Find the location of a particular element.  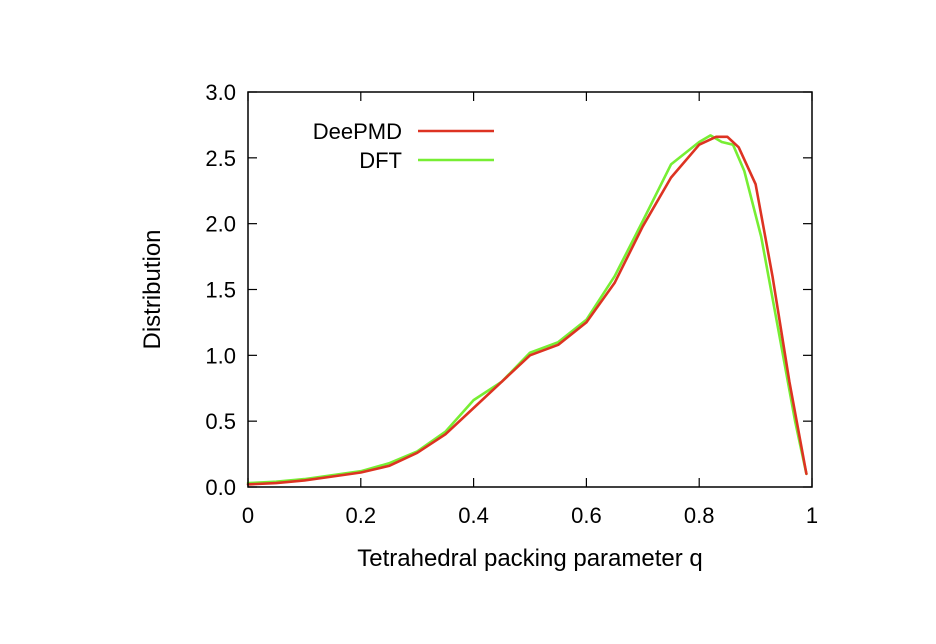

y-axis-title: Distribution is located at coordinates (152, 289).